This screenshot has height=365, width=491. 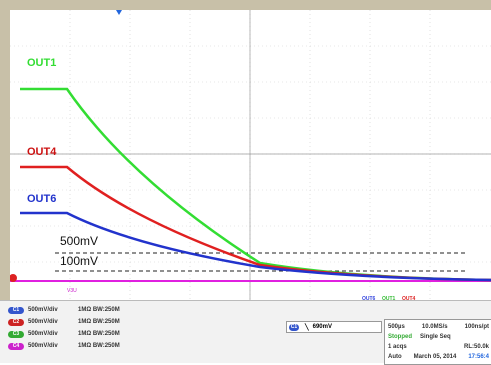 I want to click on trigger-box: C1 ╲ 690mV, so click(x=334, y=327).